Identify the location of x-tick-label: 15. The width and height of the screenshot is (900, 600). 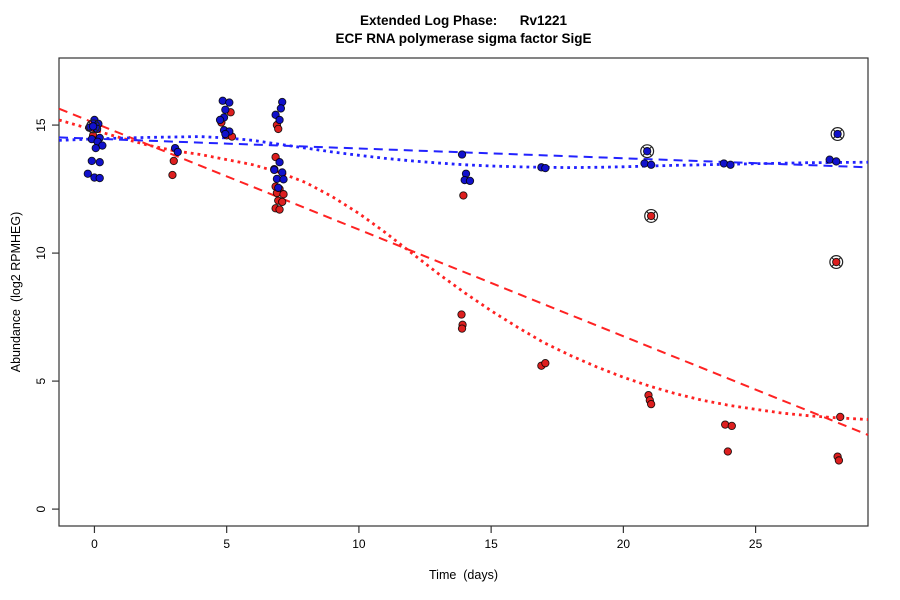
(491, 544).